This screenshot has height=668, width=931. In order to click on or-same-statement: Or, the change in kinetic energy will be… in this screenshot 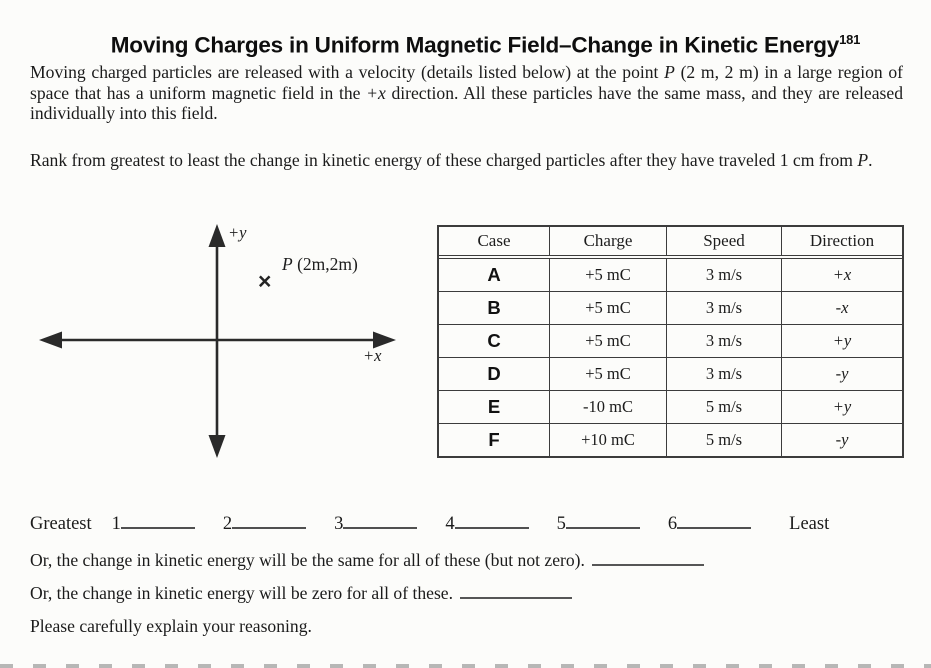, I will do `click(367, 560)`.